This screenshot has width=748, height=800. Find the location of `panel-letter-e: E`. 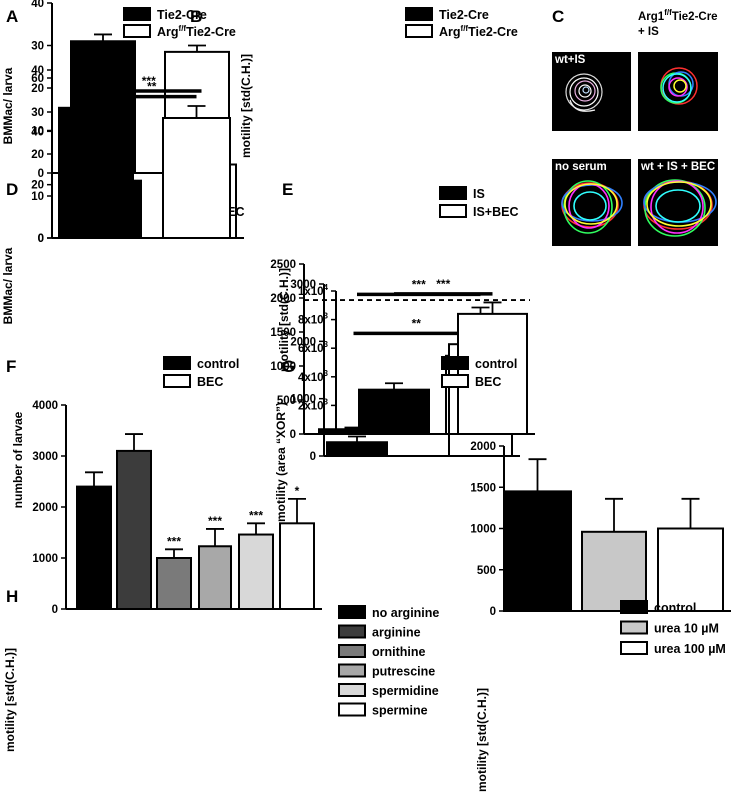

panel-letter-e: E is located at coordinates (287, 189).